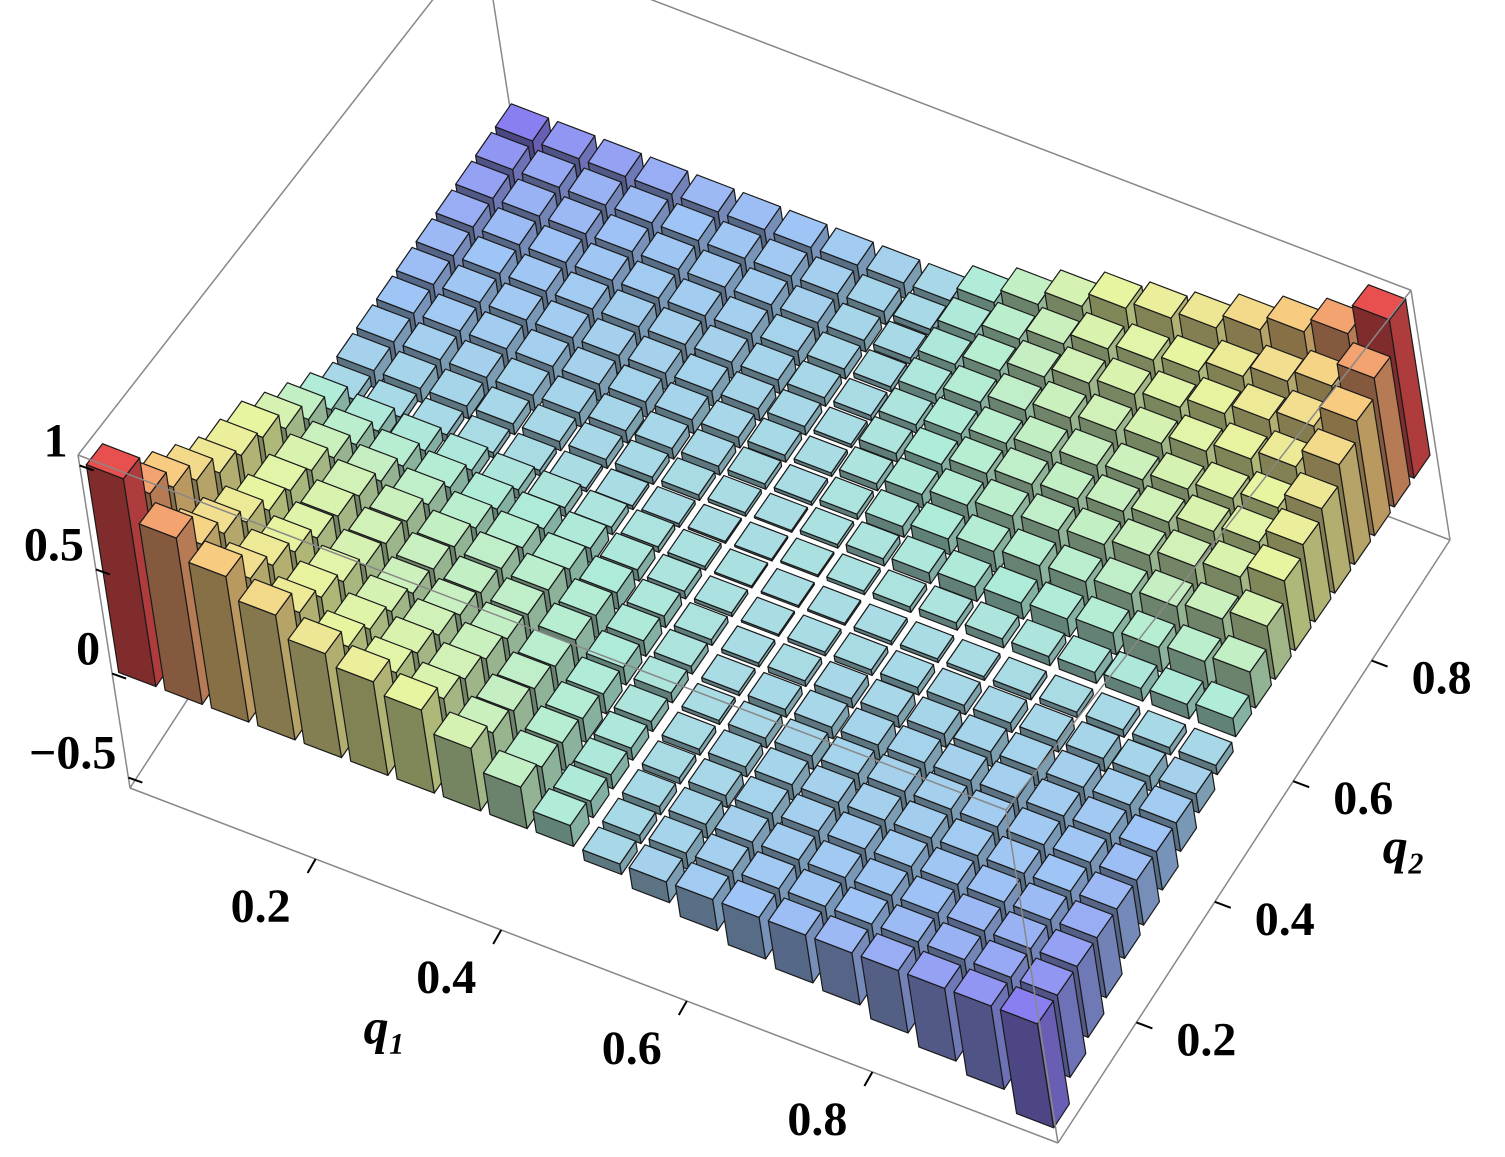 Image resolution: width=1505 pixels, height=1157 pixels. Describe the element at coordinates (632, 1048) in the screenshot. I see `x-tick-label: 0.6` at that location.